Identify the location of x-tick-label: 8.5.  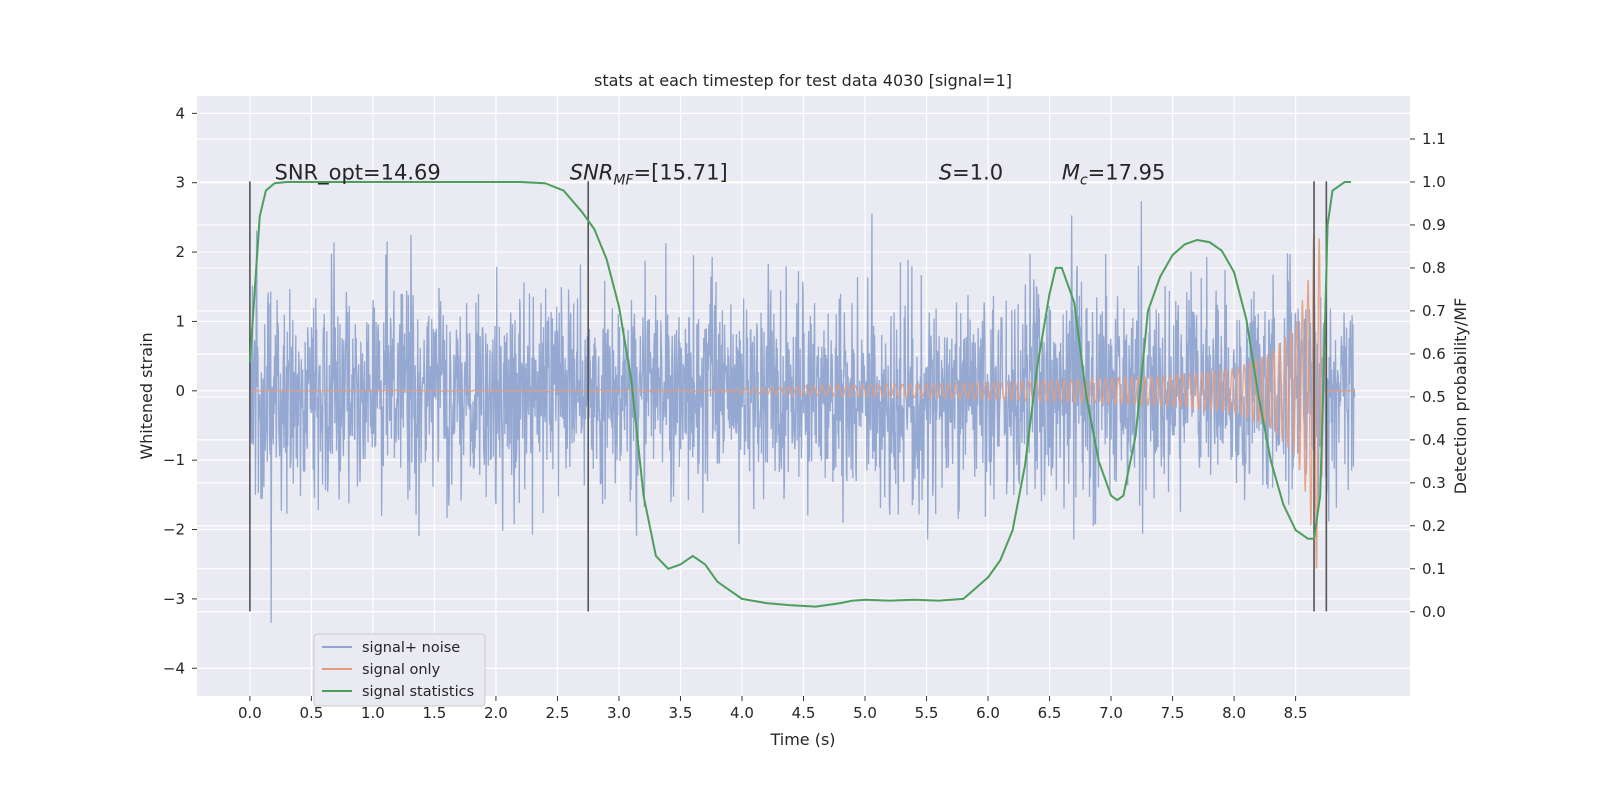
(1296, 713).